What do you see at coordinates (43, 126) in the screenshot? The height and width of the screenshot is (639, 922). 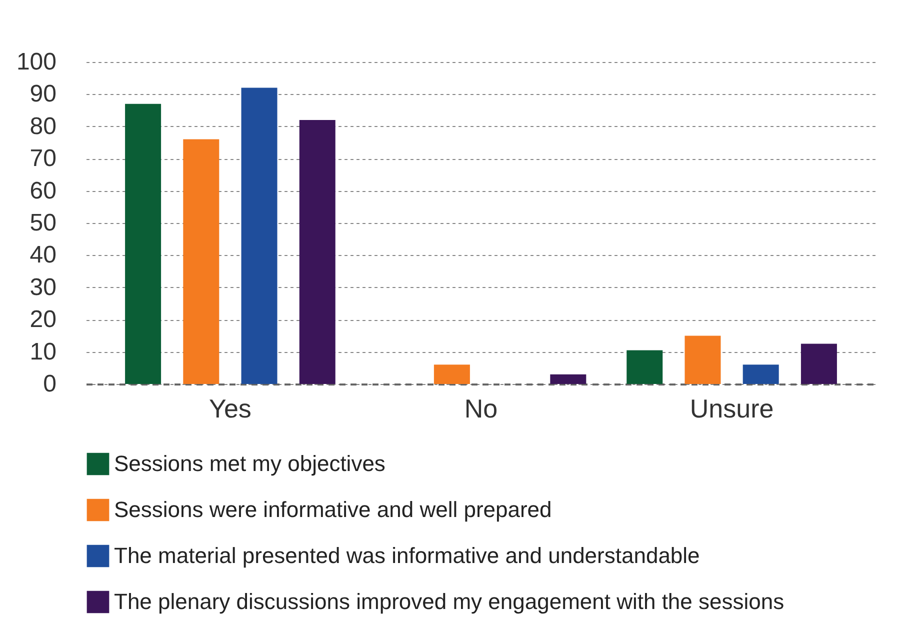 I see `y-tick-label: 80` at bounding box center [43, 126].